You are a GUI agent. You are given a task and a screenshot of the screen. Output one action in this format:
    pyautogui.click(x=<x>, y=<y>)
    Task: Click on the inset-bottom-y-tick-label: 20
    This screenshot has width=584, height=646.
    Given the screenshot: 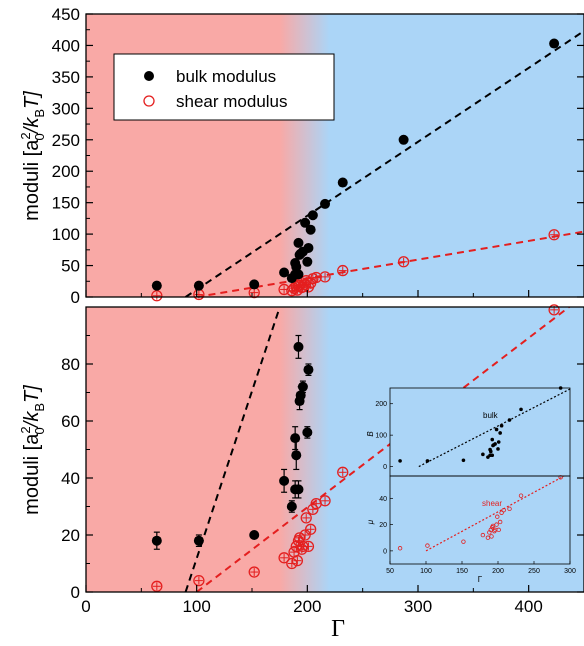 What is the action you would take?
    pyautogui.click(x=383, y=525)
    